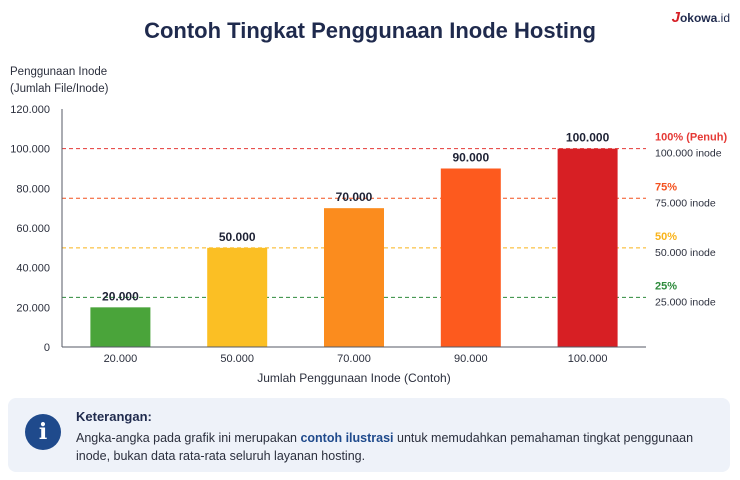 The width and height of the screenshot is (740, 480). Describe the element at coordinates (666, 286) in the screenshot. I see `reference-label: 25%` at that location.